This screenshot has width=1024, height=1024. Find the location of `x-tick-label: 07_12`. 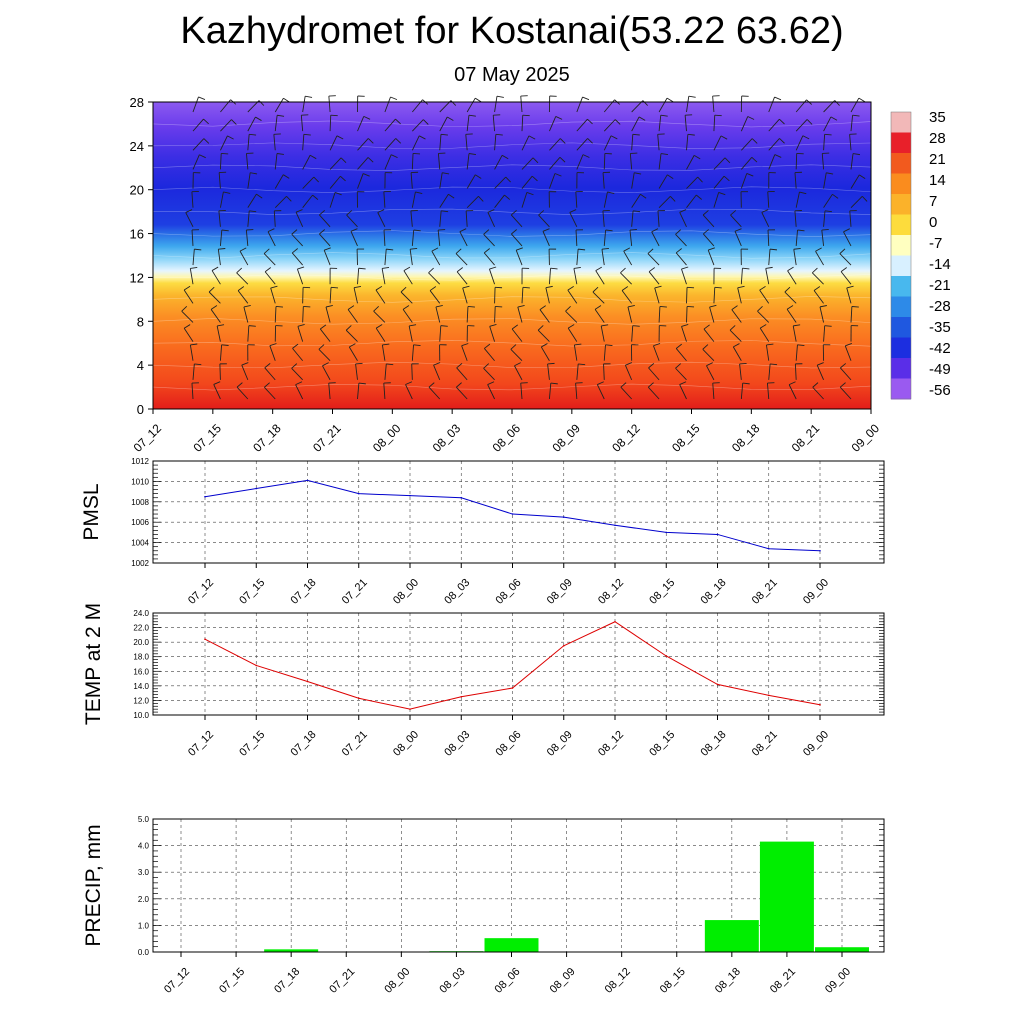

x-tick-label: 07_12 is located at coordinates (148, 438).